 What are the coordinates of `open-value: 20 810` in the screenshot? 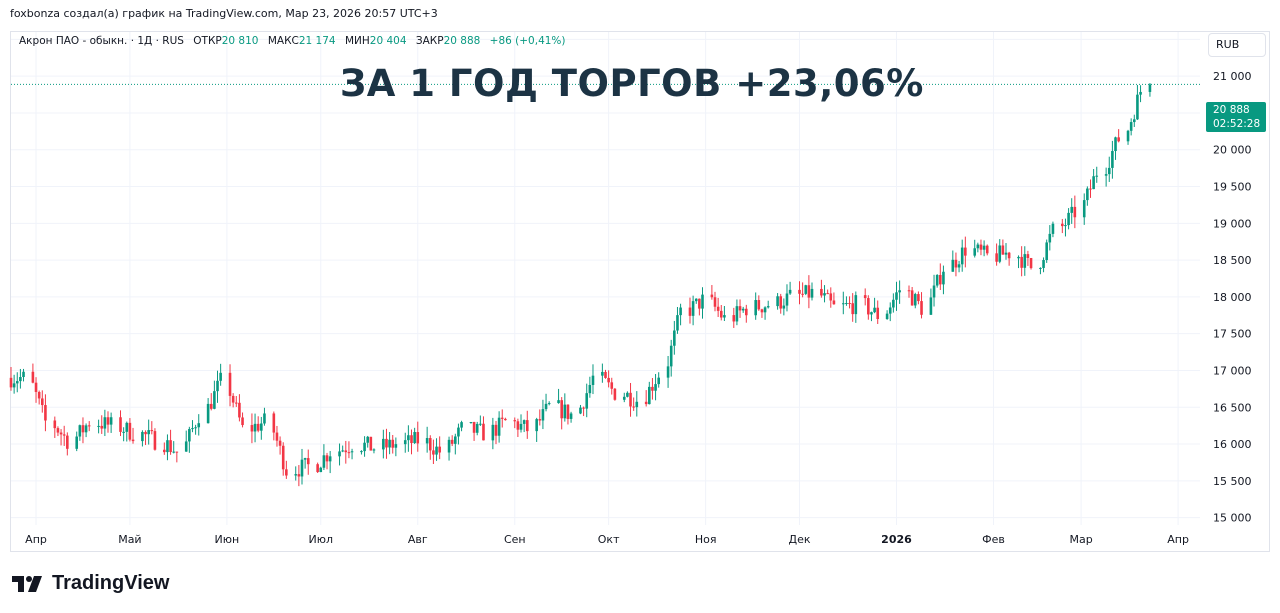 It's located at (240, 41).